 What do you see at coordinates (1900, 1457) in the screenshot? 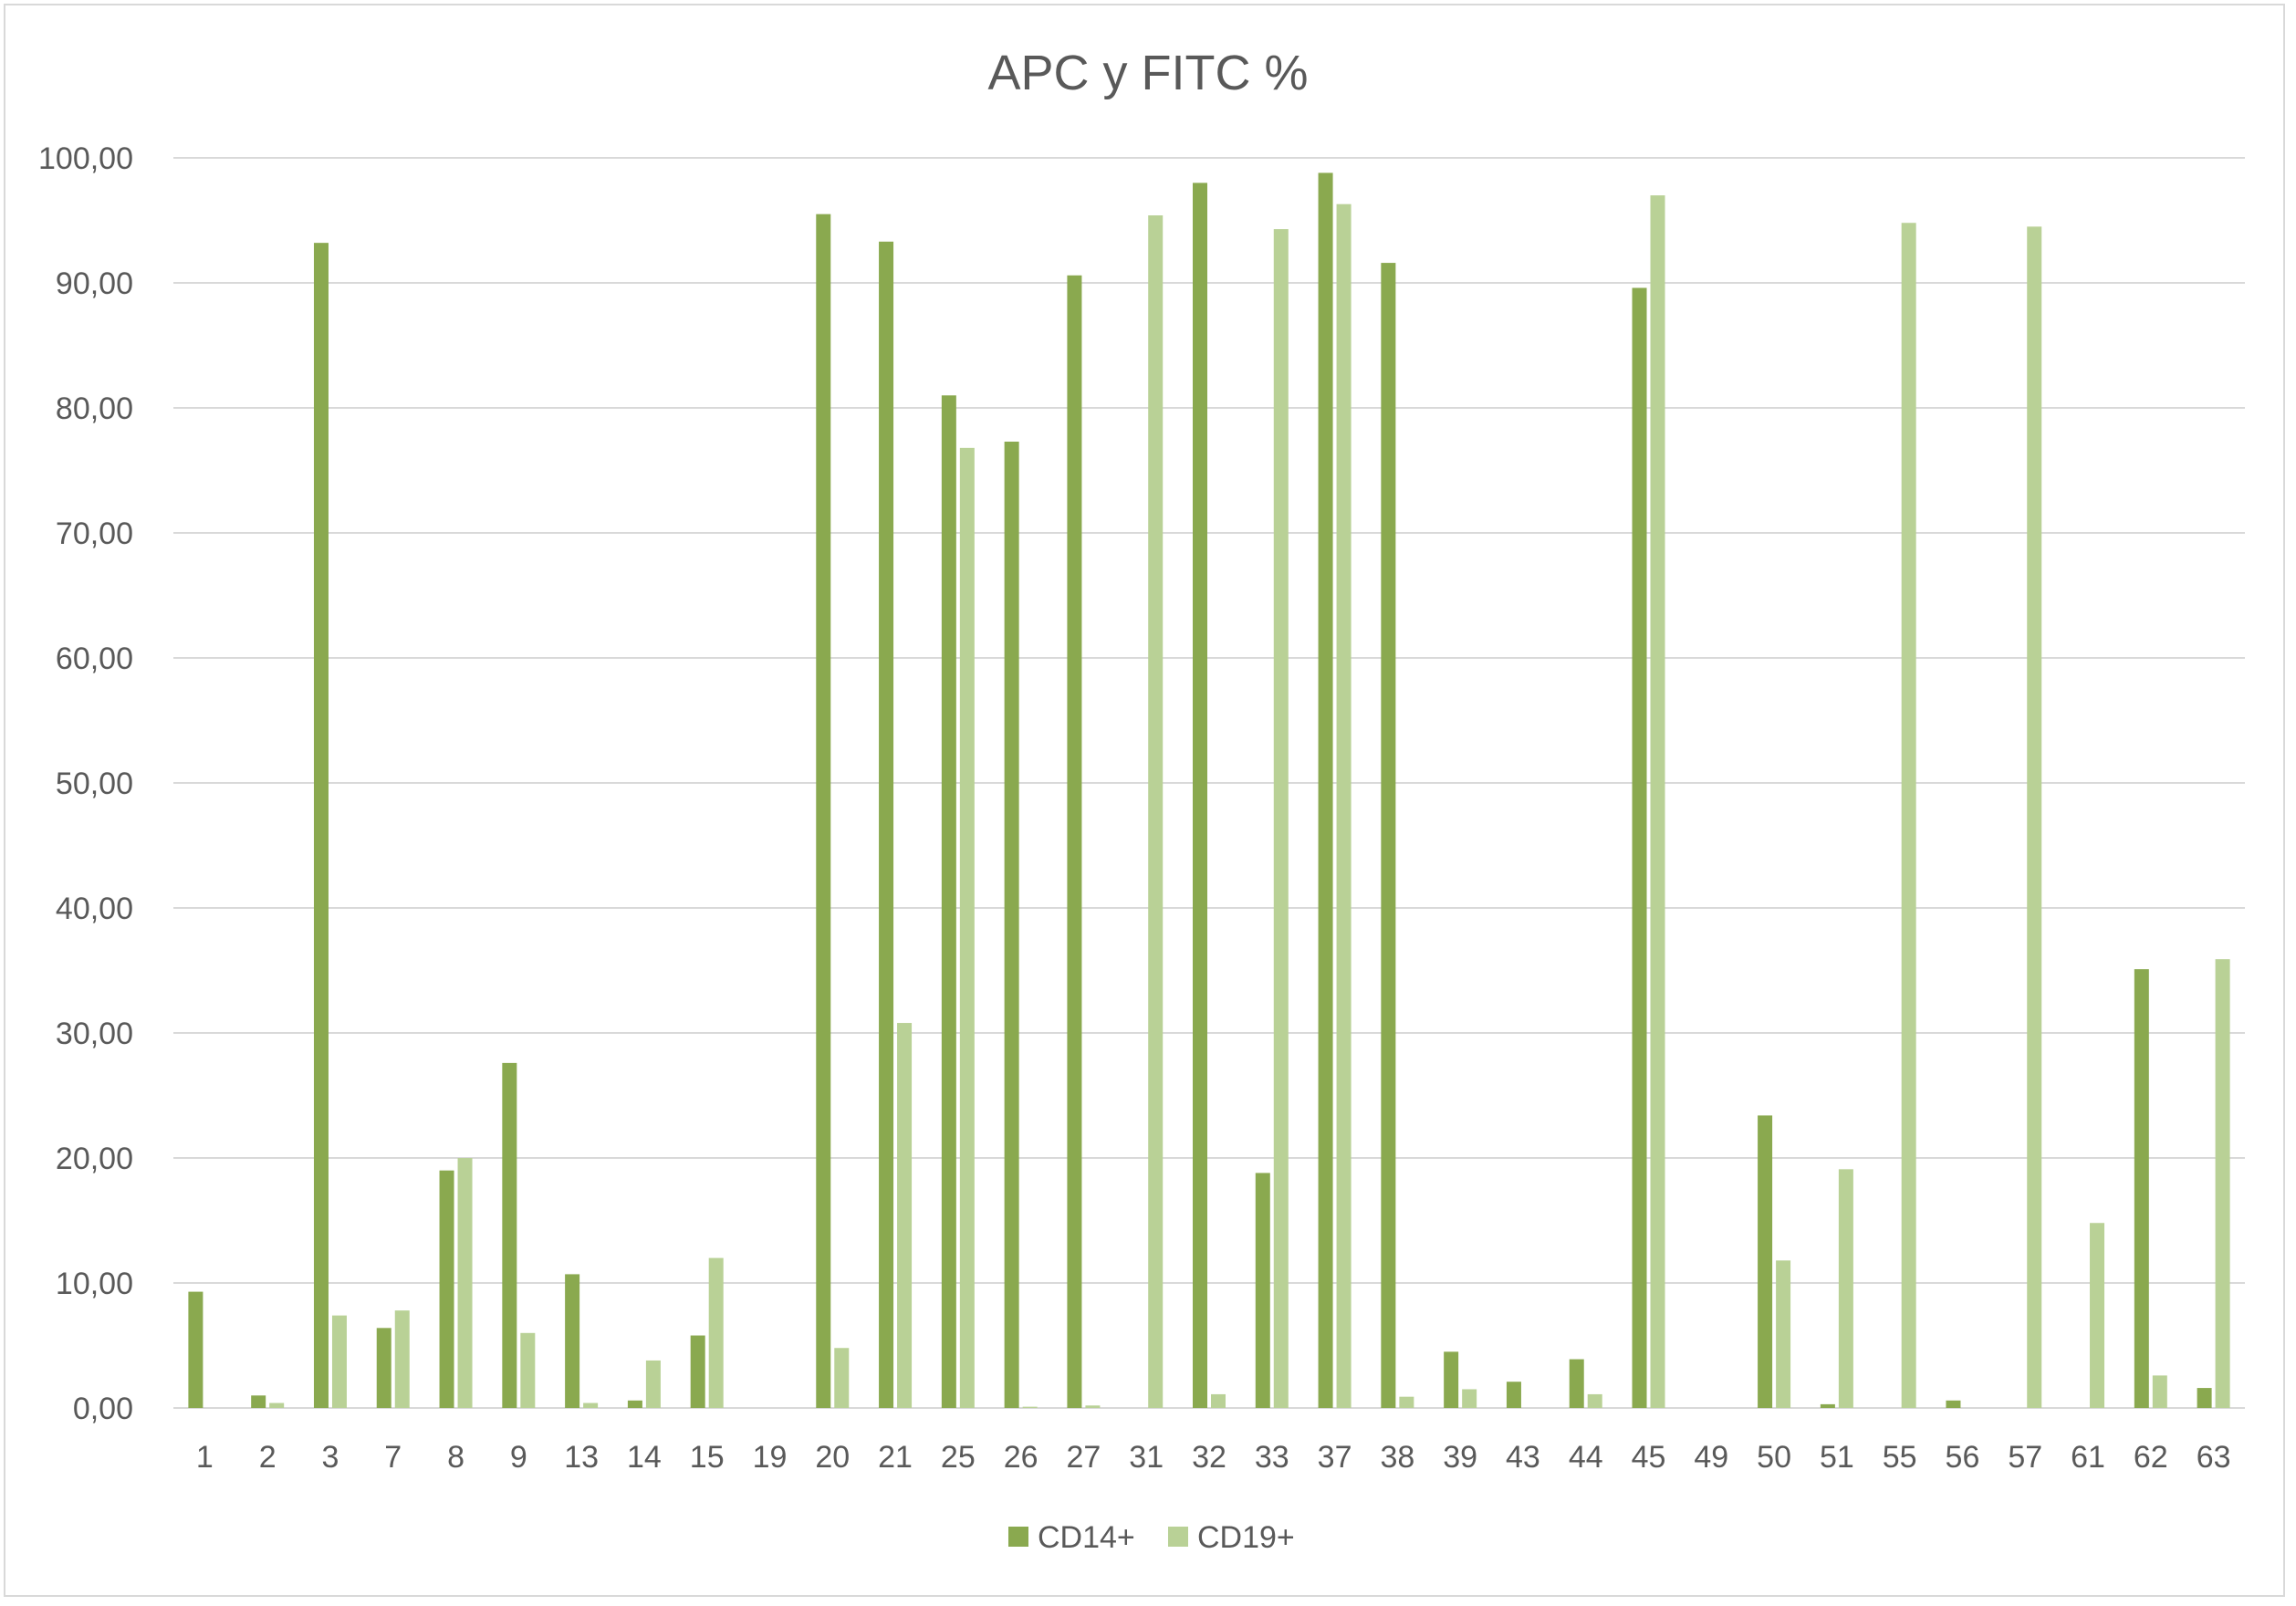
I see `x-tick-label: 55` at bounding box center [1900, 1457].